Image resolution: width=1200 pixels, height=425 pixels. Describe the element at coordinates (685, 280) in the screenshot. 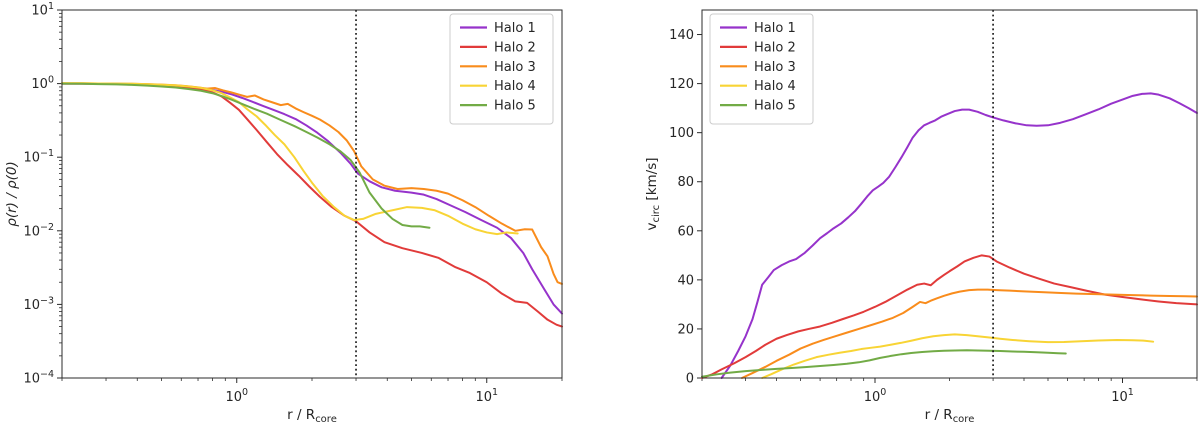

I see `y-tick-label: 40` at that location.